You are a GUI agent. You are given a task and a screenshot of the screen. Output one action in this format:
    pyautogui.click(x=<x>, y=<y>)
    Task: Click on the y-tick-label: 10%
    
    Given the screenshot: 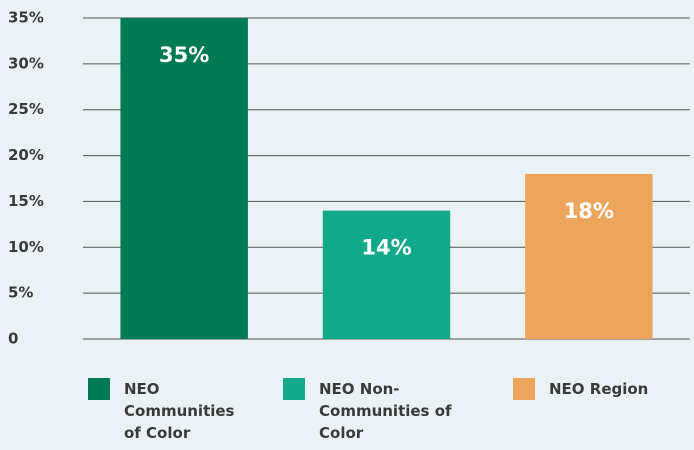 What is the action you would take?
    pyautogui.click(x=26, y=247)
    